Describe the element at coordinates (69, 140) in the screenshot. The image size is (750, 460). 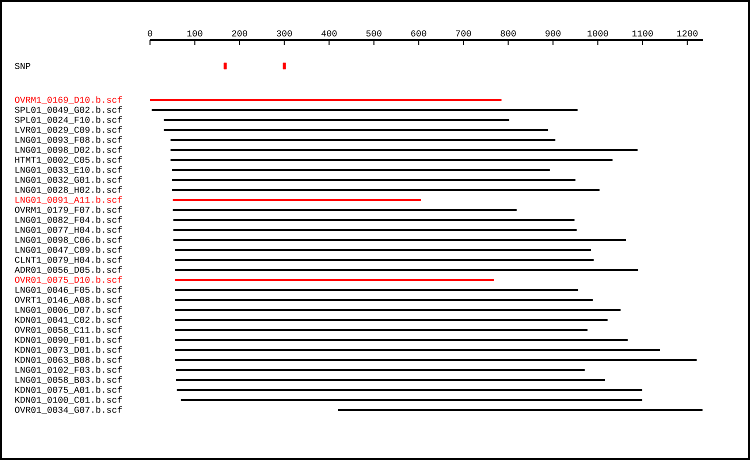
I see `y-tick-label: LNG01_0093_F08.b.scf` at that location.